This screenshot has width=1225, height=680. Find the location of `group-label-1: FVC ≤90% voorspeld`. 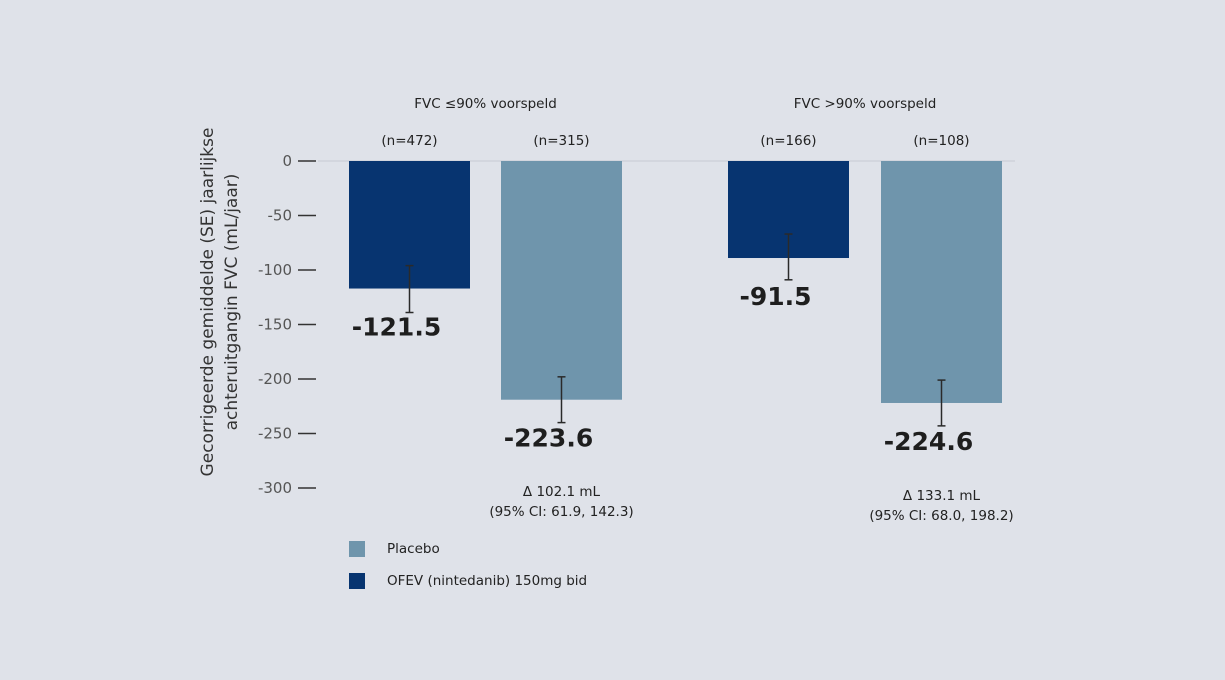

group-label-1: FVC ≤90% voorspeld is located at coordinates (485, 104).